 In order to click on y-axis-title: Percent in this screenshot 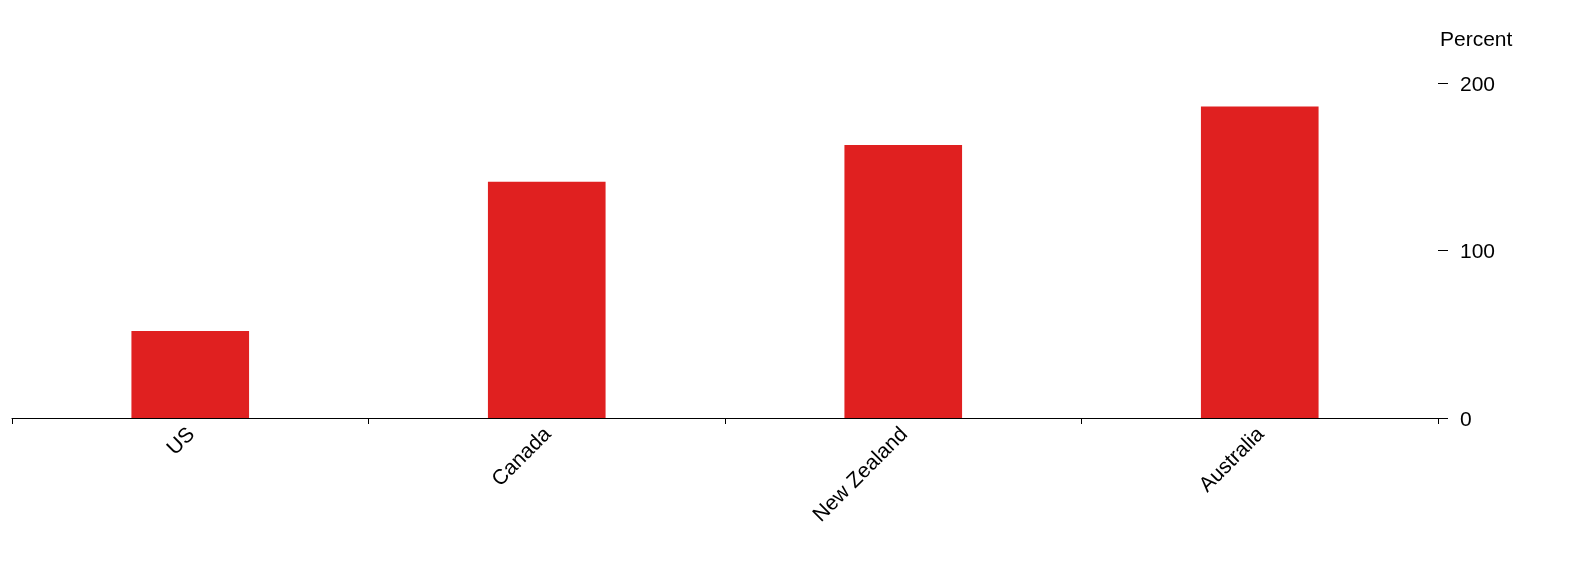, I will do `click(1476, 38)`.